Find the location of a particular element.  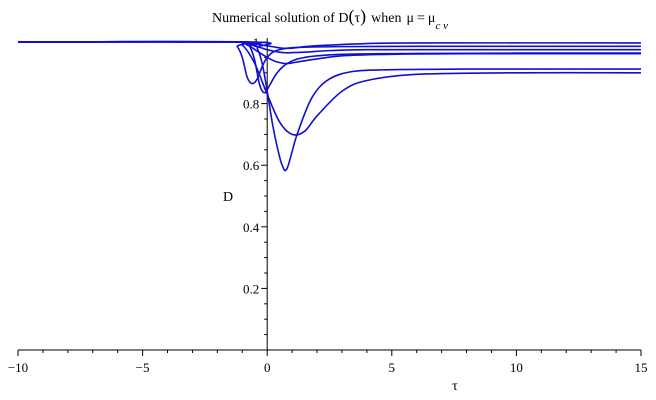

chart-title: Numerical solution of D(τ) when μ = μc v is located at coordinates (330, 19).